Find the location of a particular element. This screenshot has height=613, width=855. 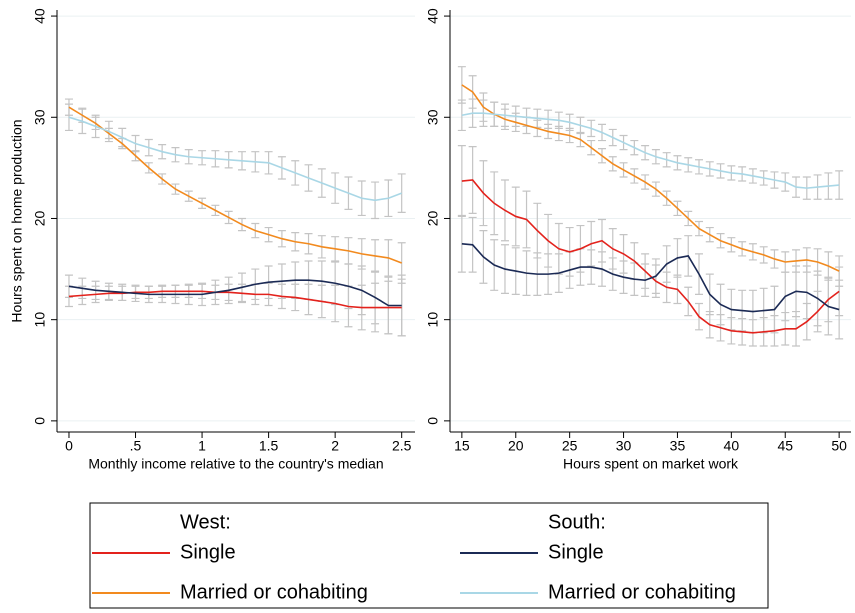

x-tick-label: 0 is located at coordinates (69, 446).